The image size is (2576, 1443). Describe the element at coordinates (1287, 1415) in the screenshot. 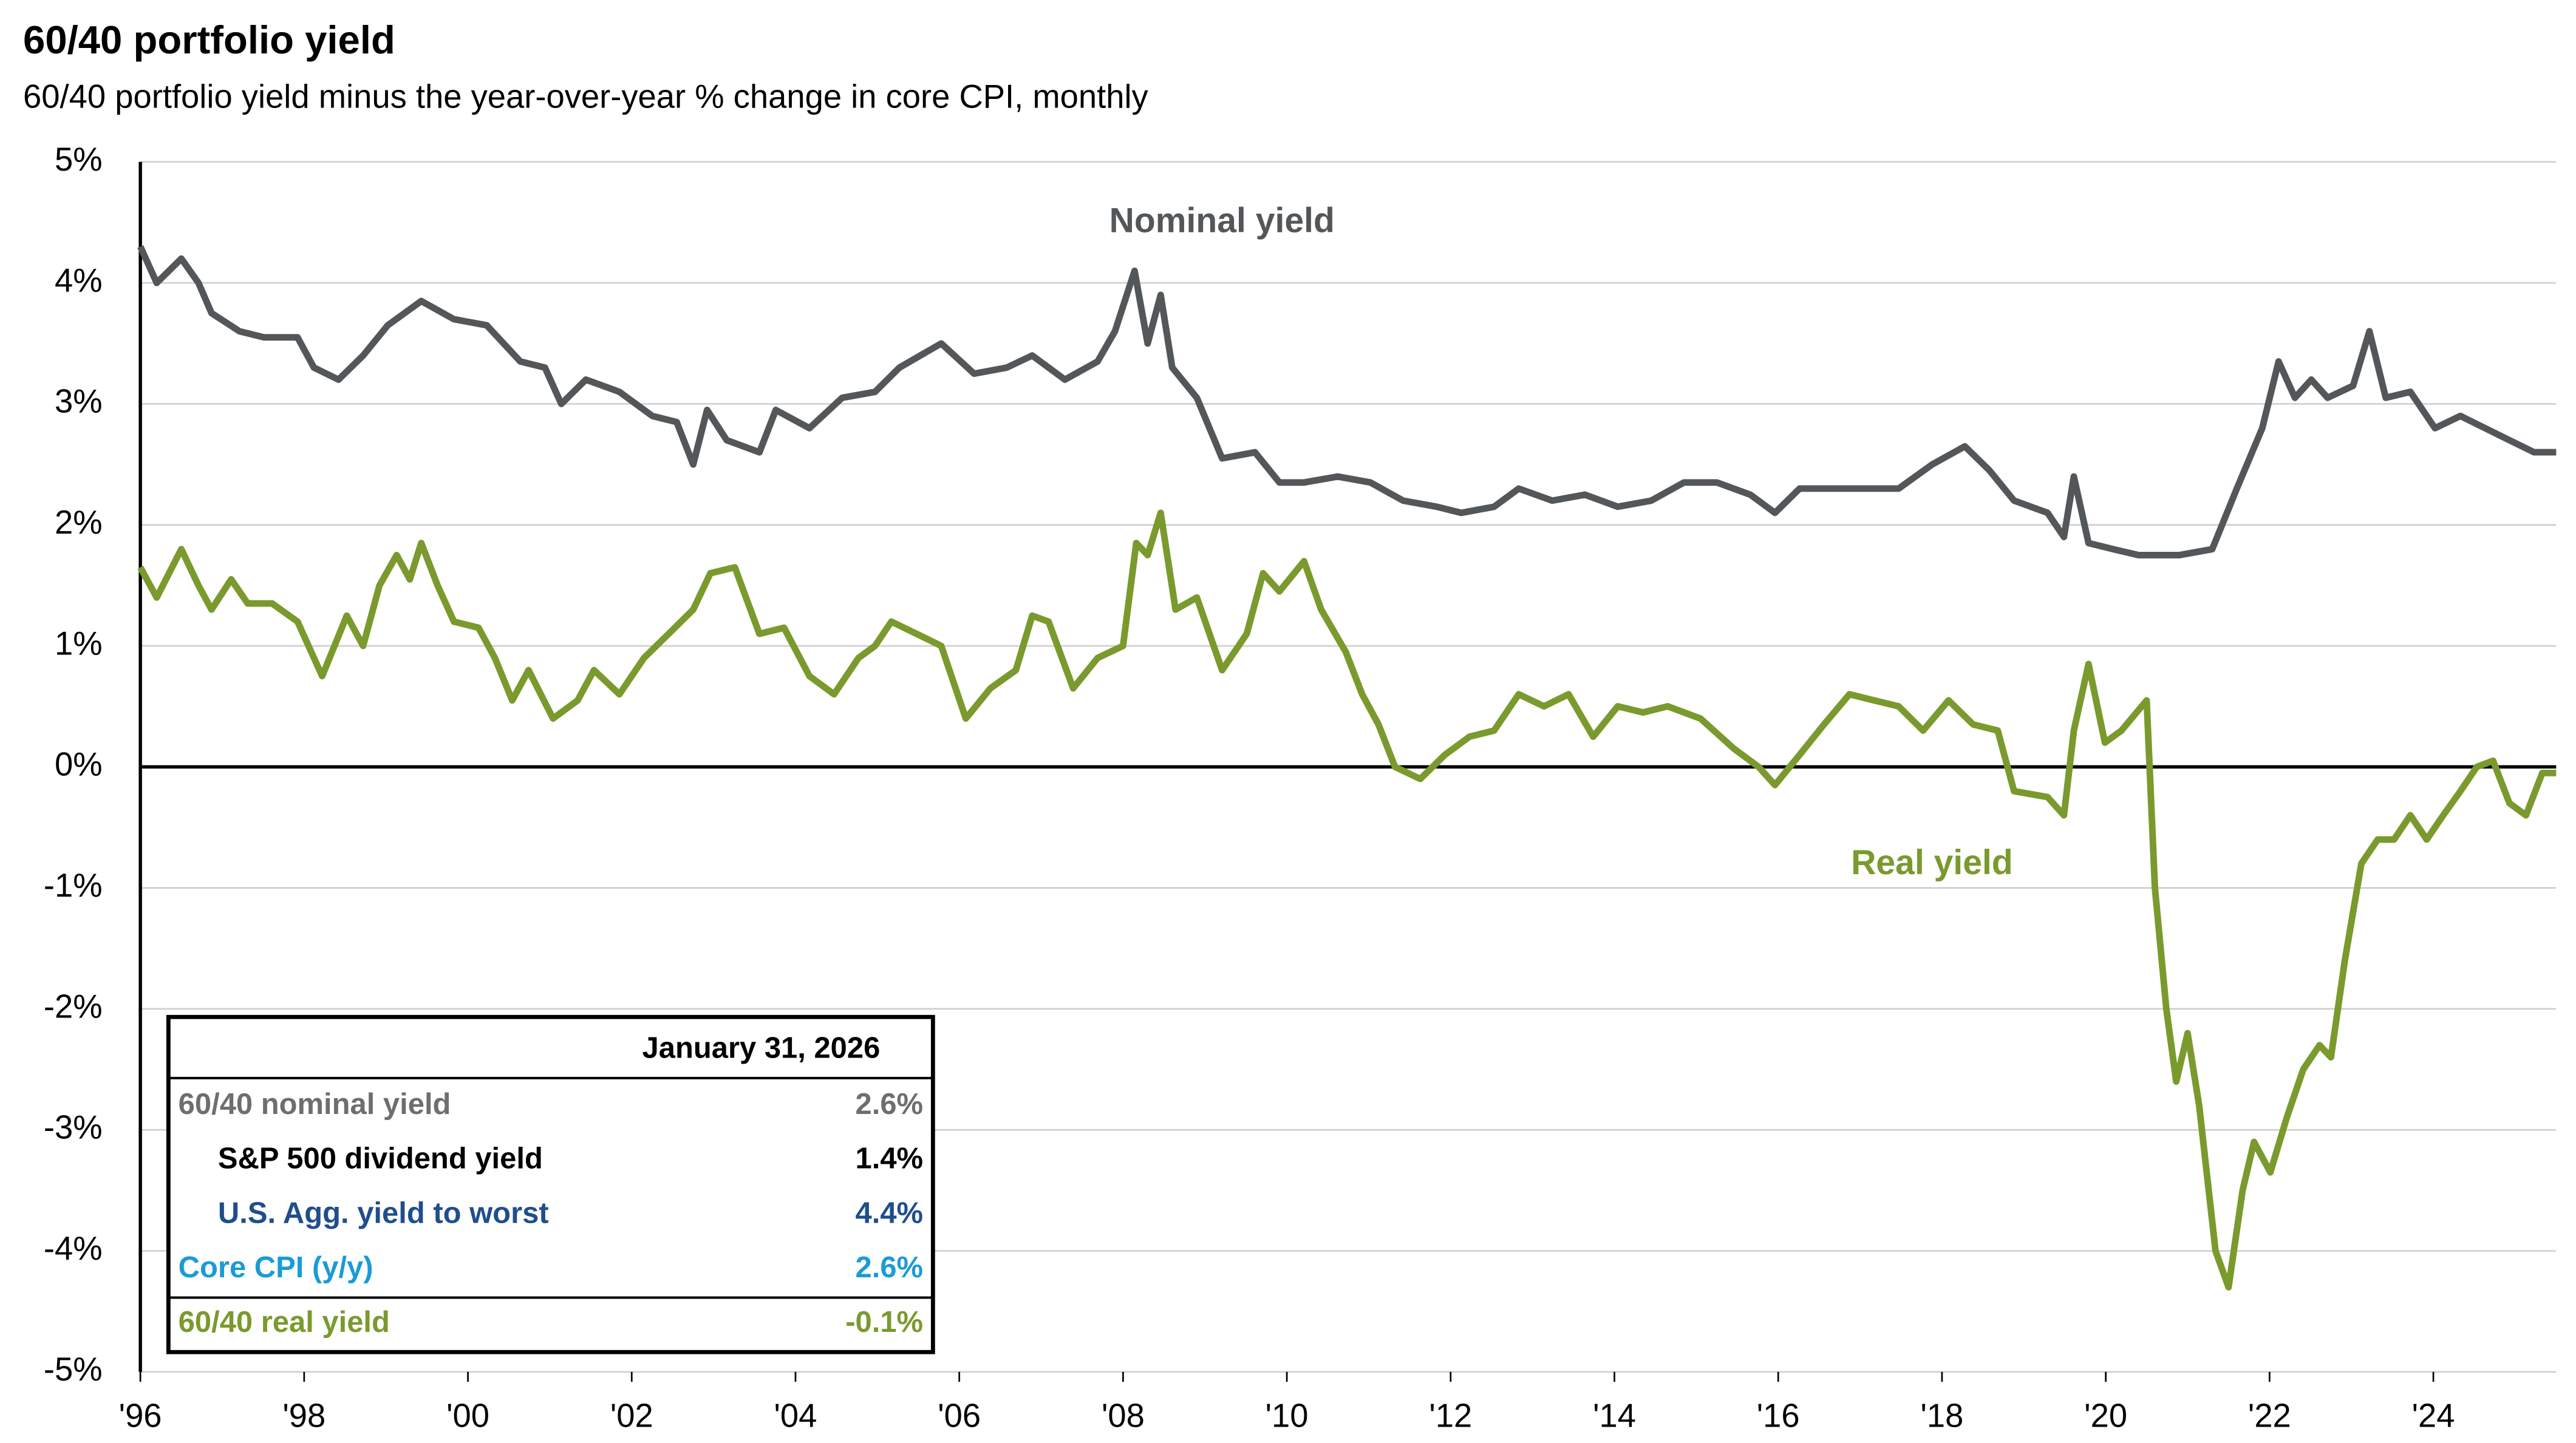

I see `x-tick-label: '10` at that location.